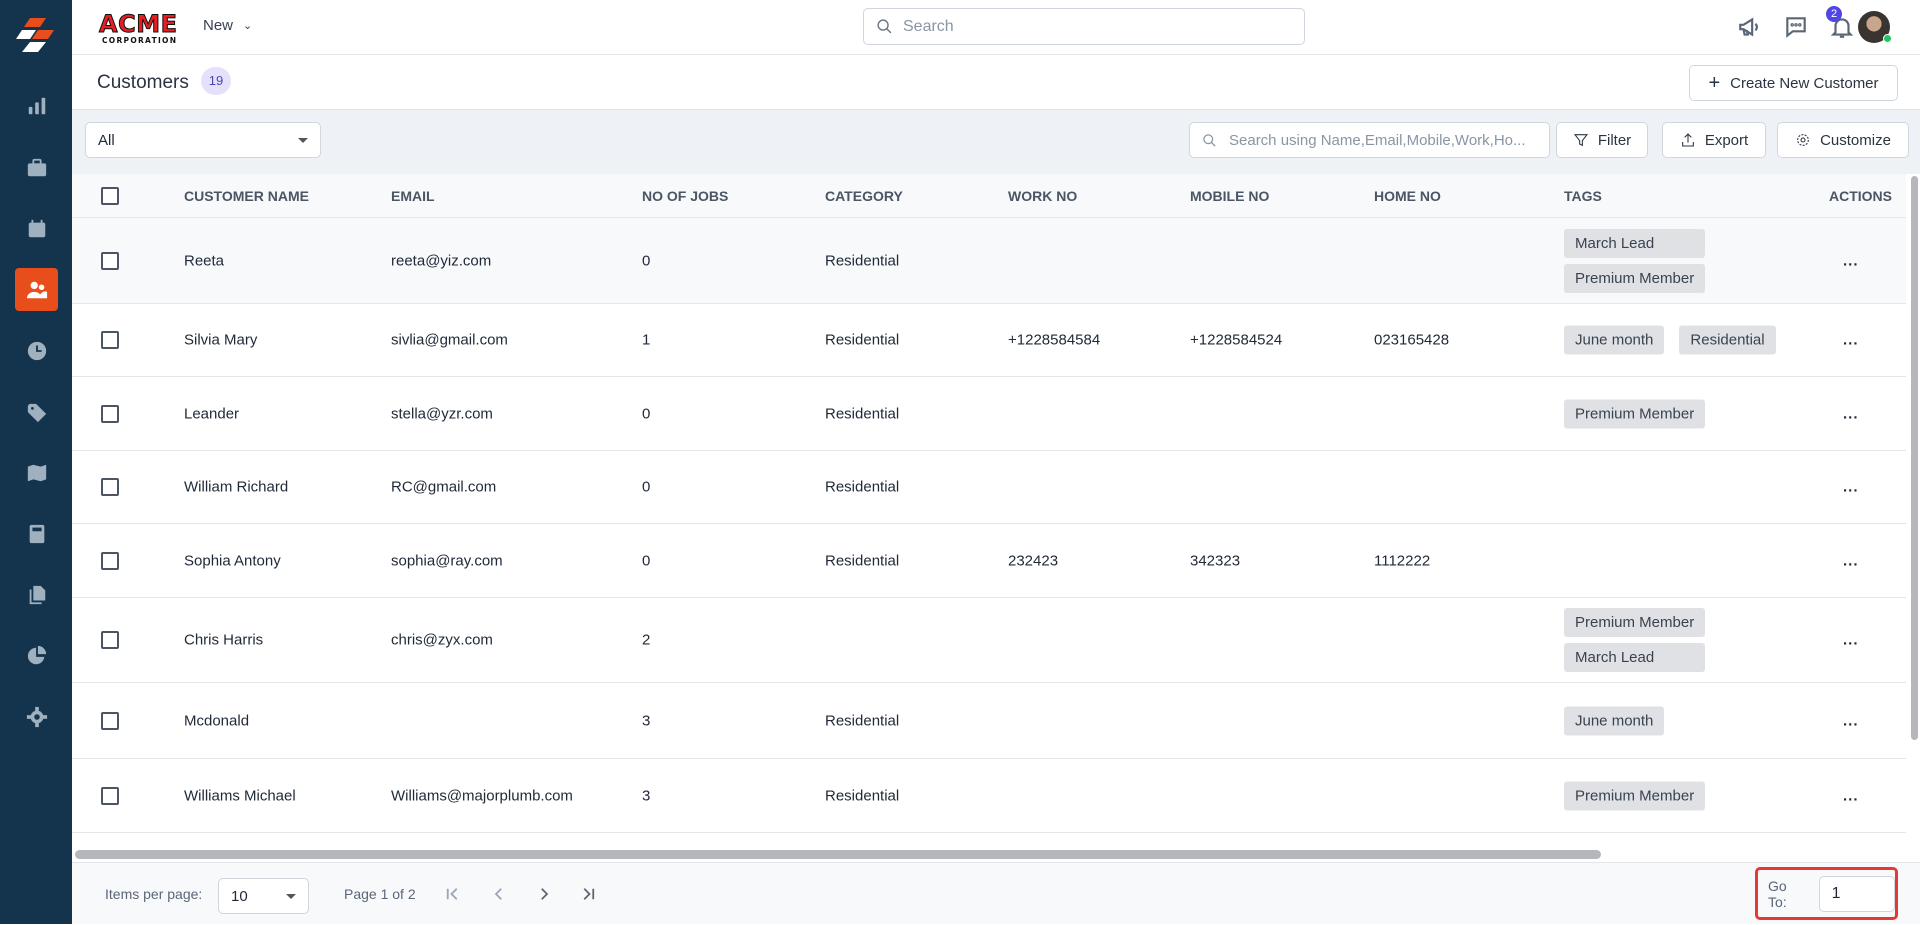 Image resolution: width=1920 pixels, height=925 pixels. What do you see at coordinates (1407, 195) in the screenshot?
I see `column-header-home: HOME NO` at bounding box center [1407, 195].